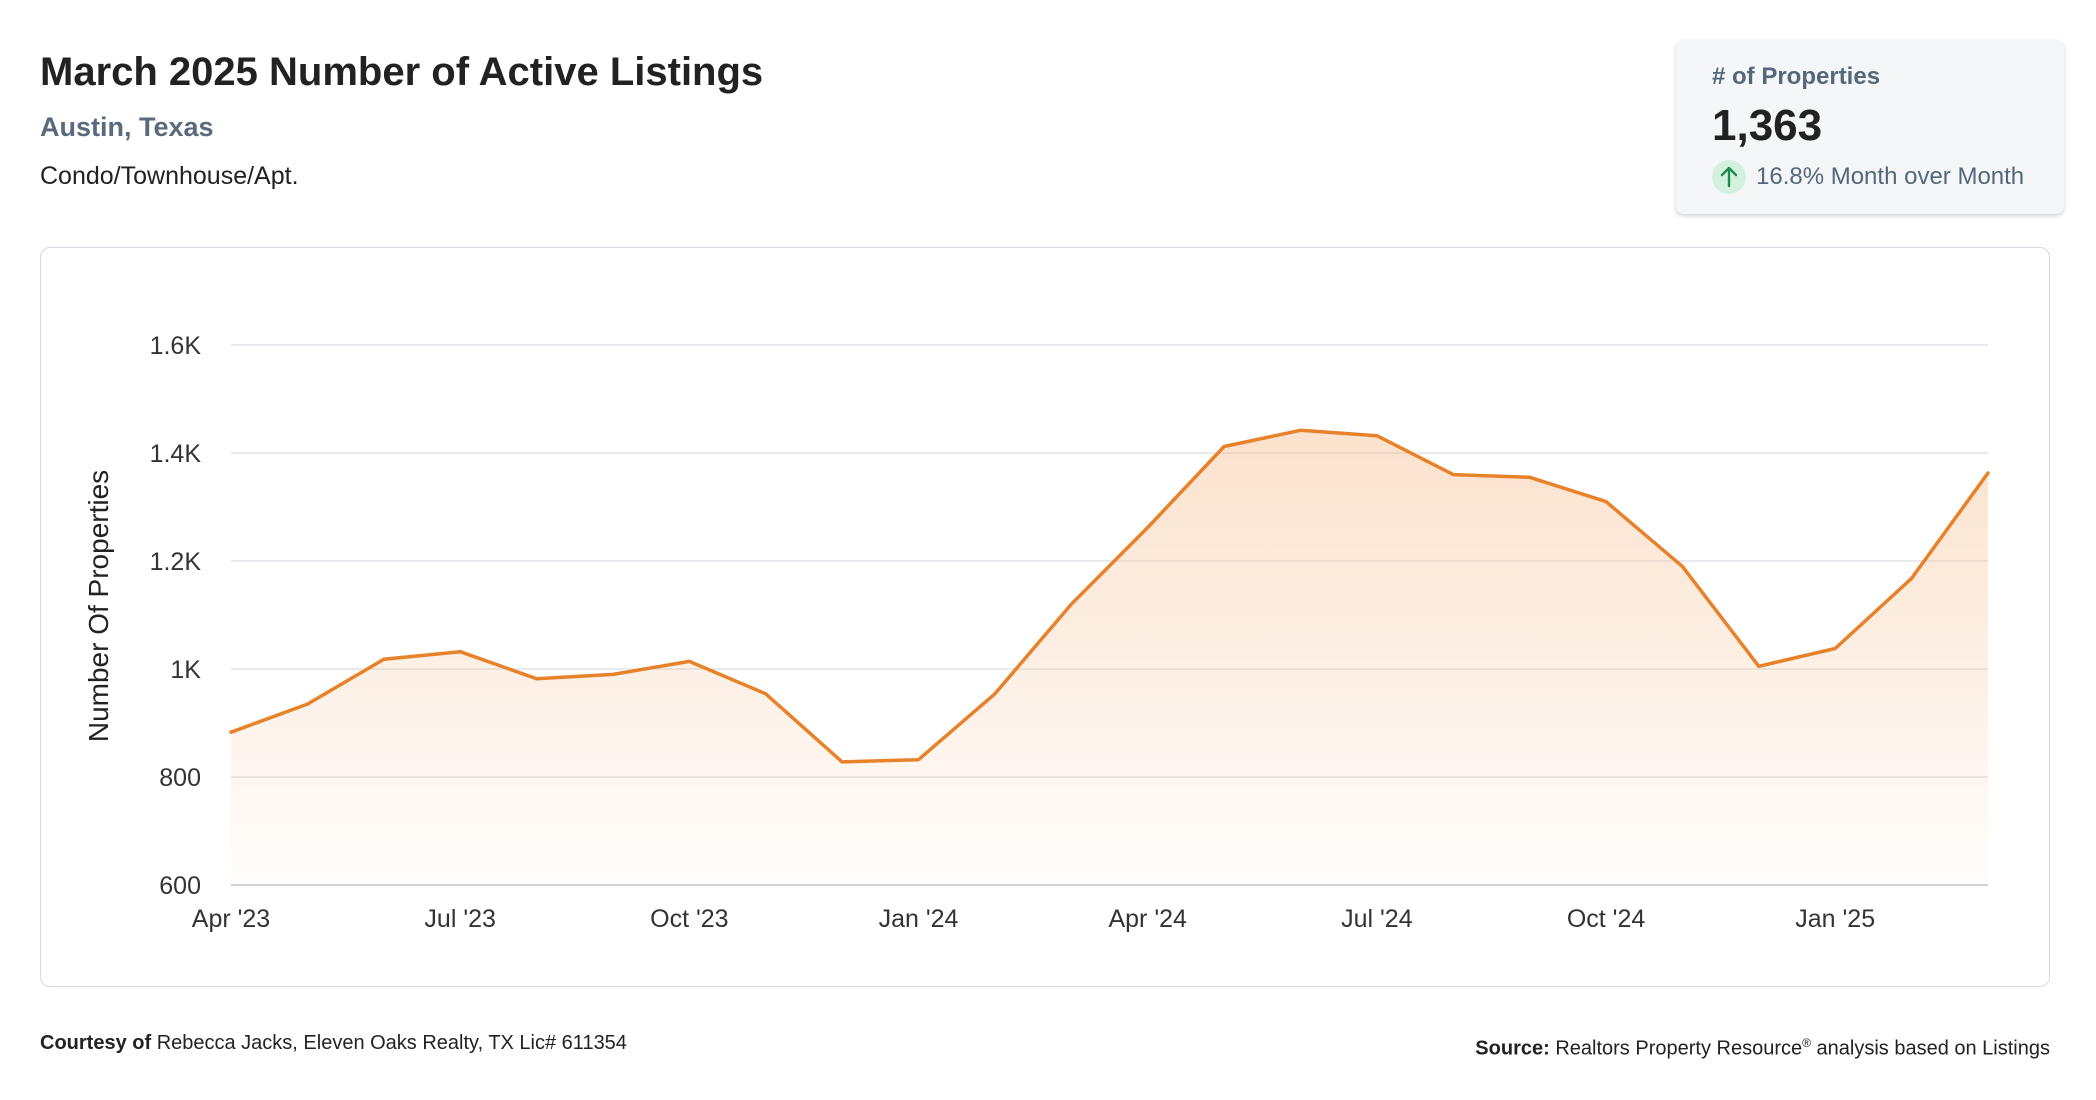  I want to click on y-tick-label: 1.4K, so click(176, 454).